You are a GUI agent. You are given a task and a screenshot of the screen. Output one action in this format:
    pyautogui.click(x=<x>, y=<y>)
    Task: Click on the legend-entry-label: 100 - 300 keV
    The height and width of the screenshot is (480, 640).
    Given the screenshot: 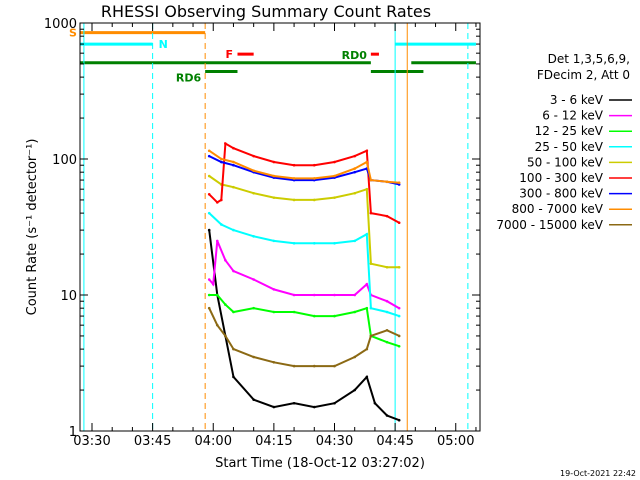 What is the action you would take?
    pyautogui.click(x=561, y=178)
    